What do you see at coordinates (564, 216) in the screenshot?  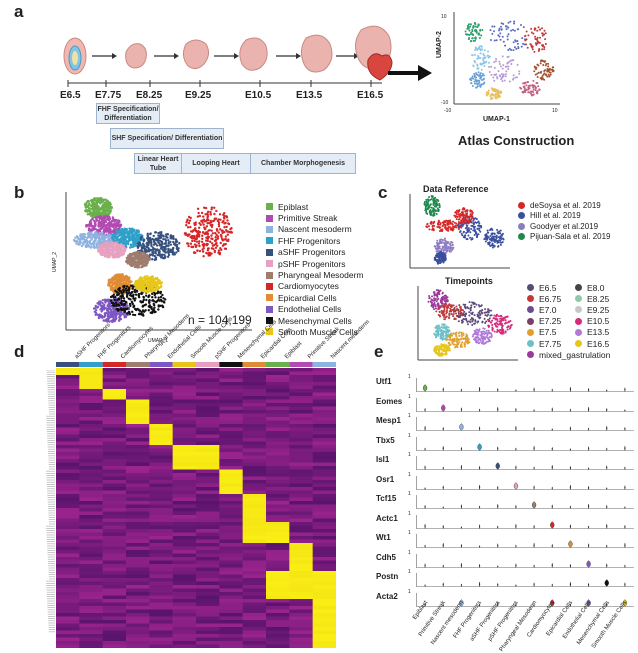 I see `reference-legend-item: Hill et al. 2019` at bounding box center [564, 216].